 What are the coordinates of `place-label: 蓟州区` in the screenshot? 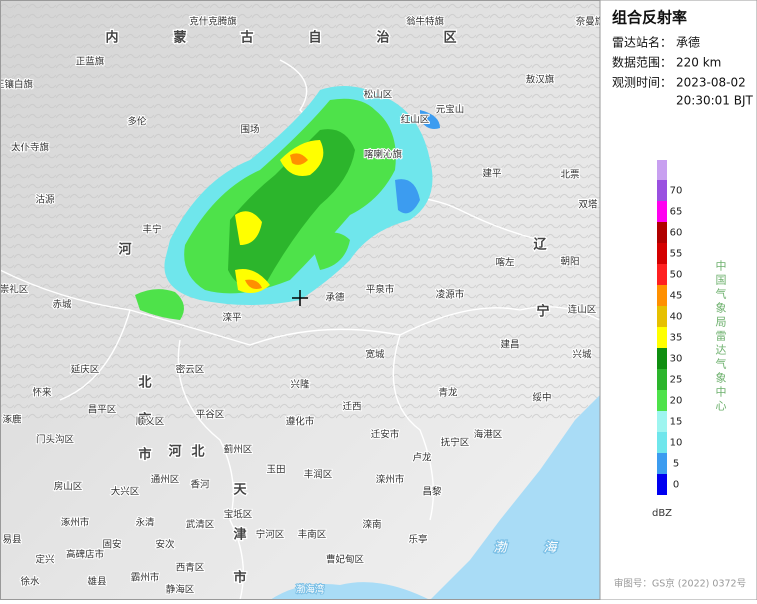 It's located at (238, 450).